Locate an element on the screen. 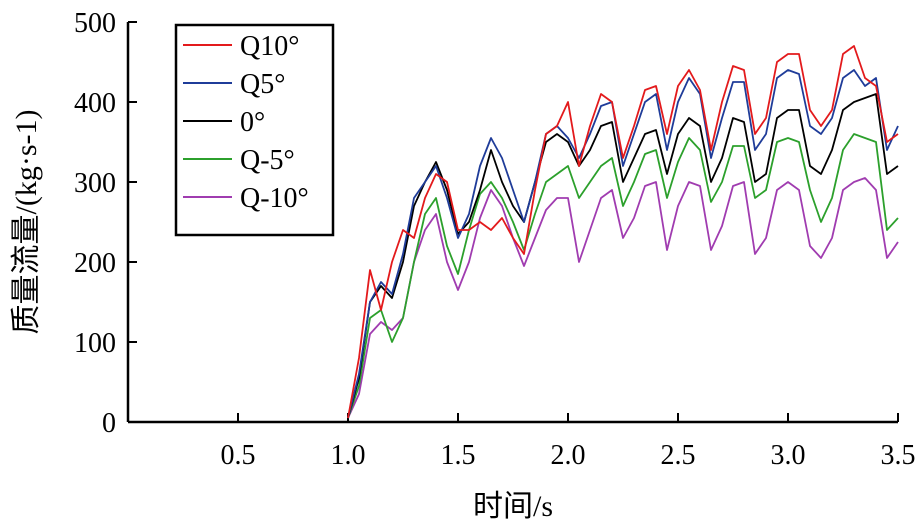 Image resolution: width=922 pixels, height=527 pixels. y-tick-label: 100 is located at coordinates (95, 343).